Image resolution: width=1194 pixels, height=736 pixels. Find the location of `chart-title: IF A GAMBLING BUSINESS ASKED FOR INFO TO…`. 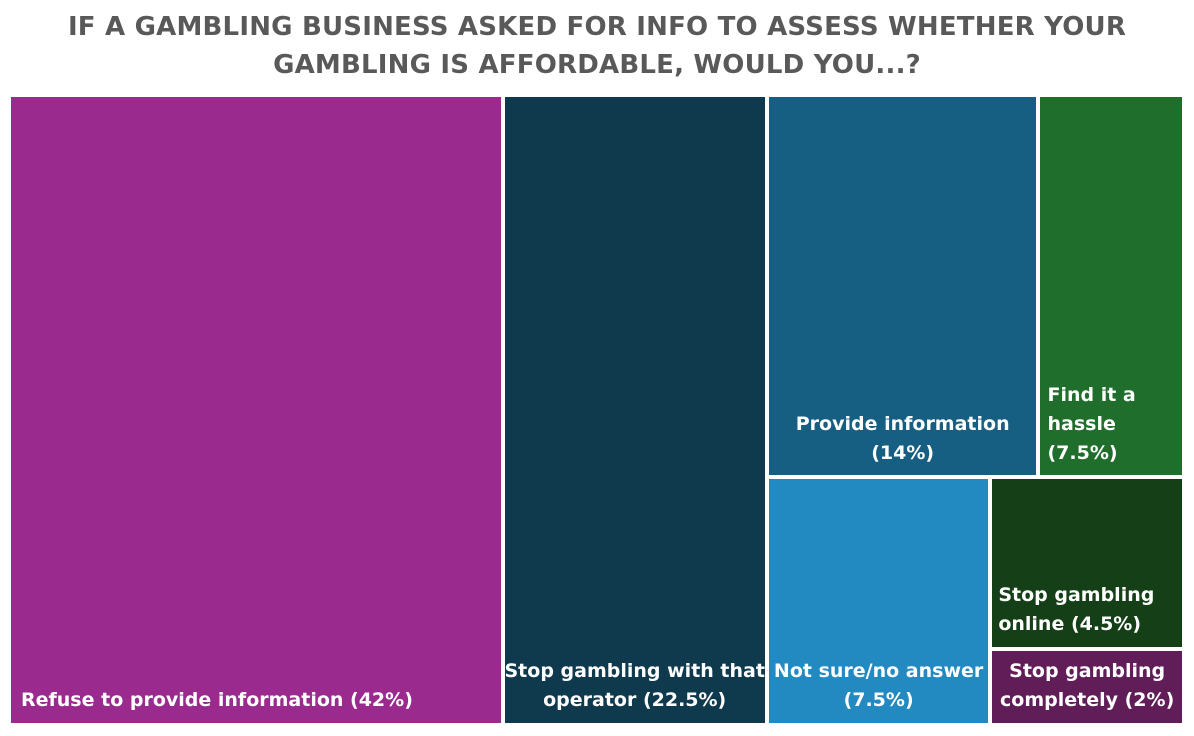

chart-title: IF A GAMBLING BUSINESS ASKED FOR INFO TO… is located at coordinates (597, 46).